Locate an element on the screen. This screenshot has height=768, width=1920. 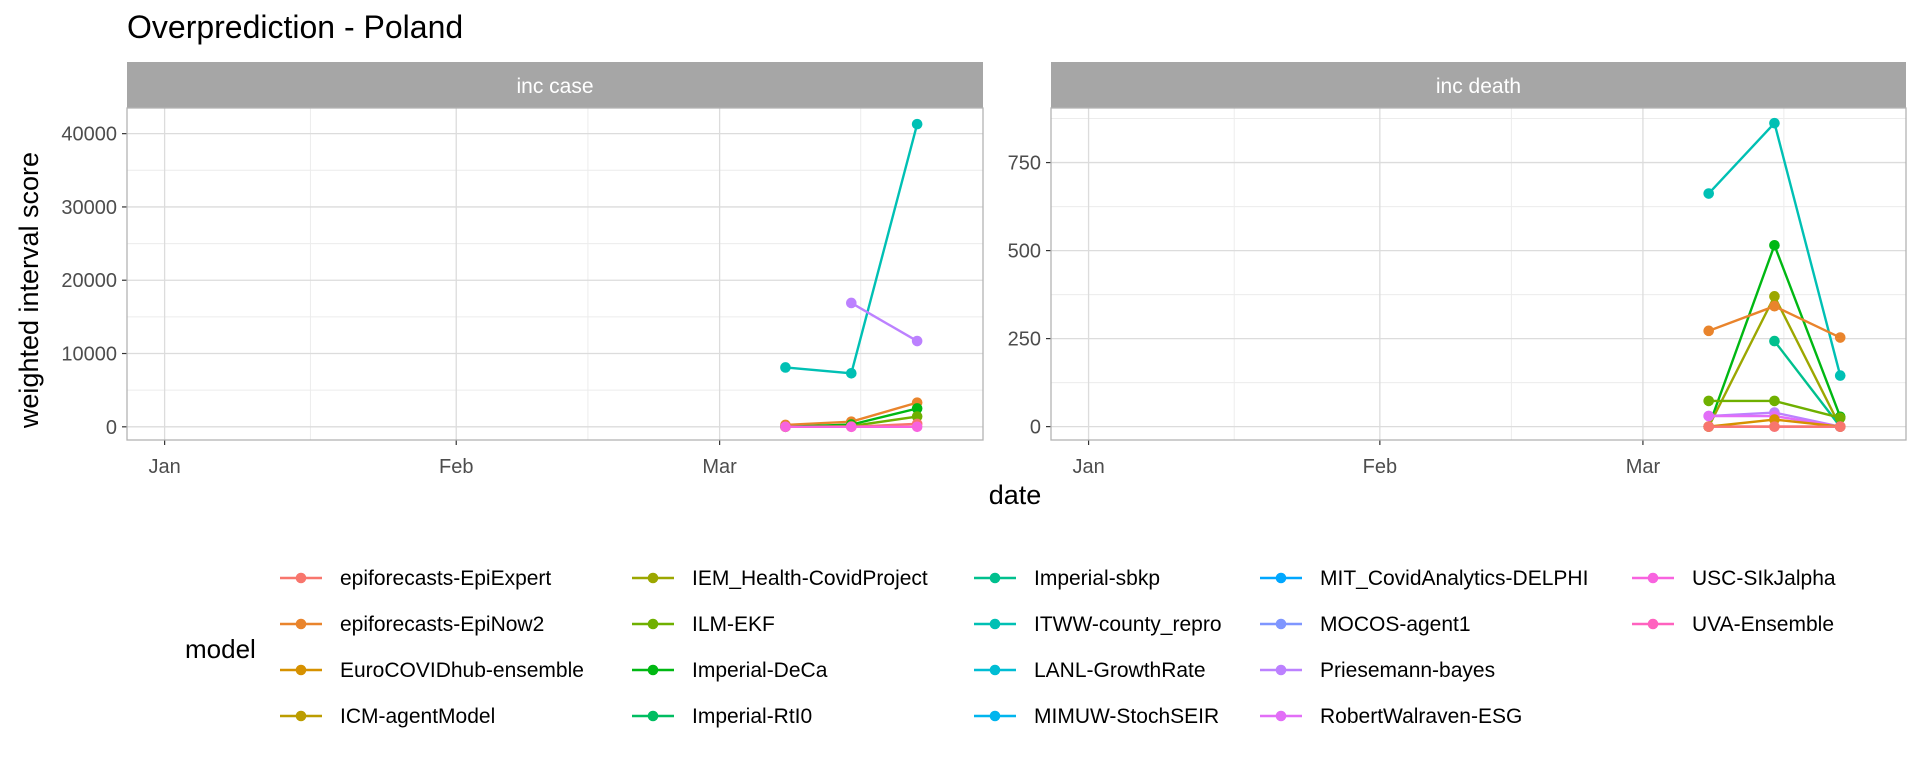
legend-item: UVA-Ensemble is located at coordinates (1733, 624).